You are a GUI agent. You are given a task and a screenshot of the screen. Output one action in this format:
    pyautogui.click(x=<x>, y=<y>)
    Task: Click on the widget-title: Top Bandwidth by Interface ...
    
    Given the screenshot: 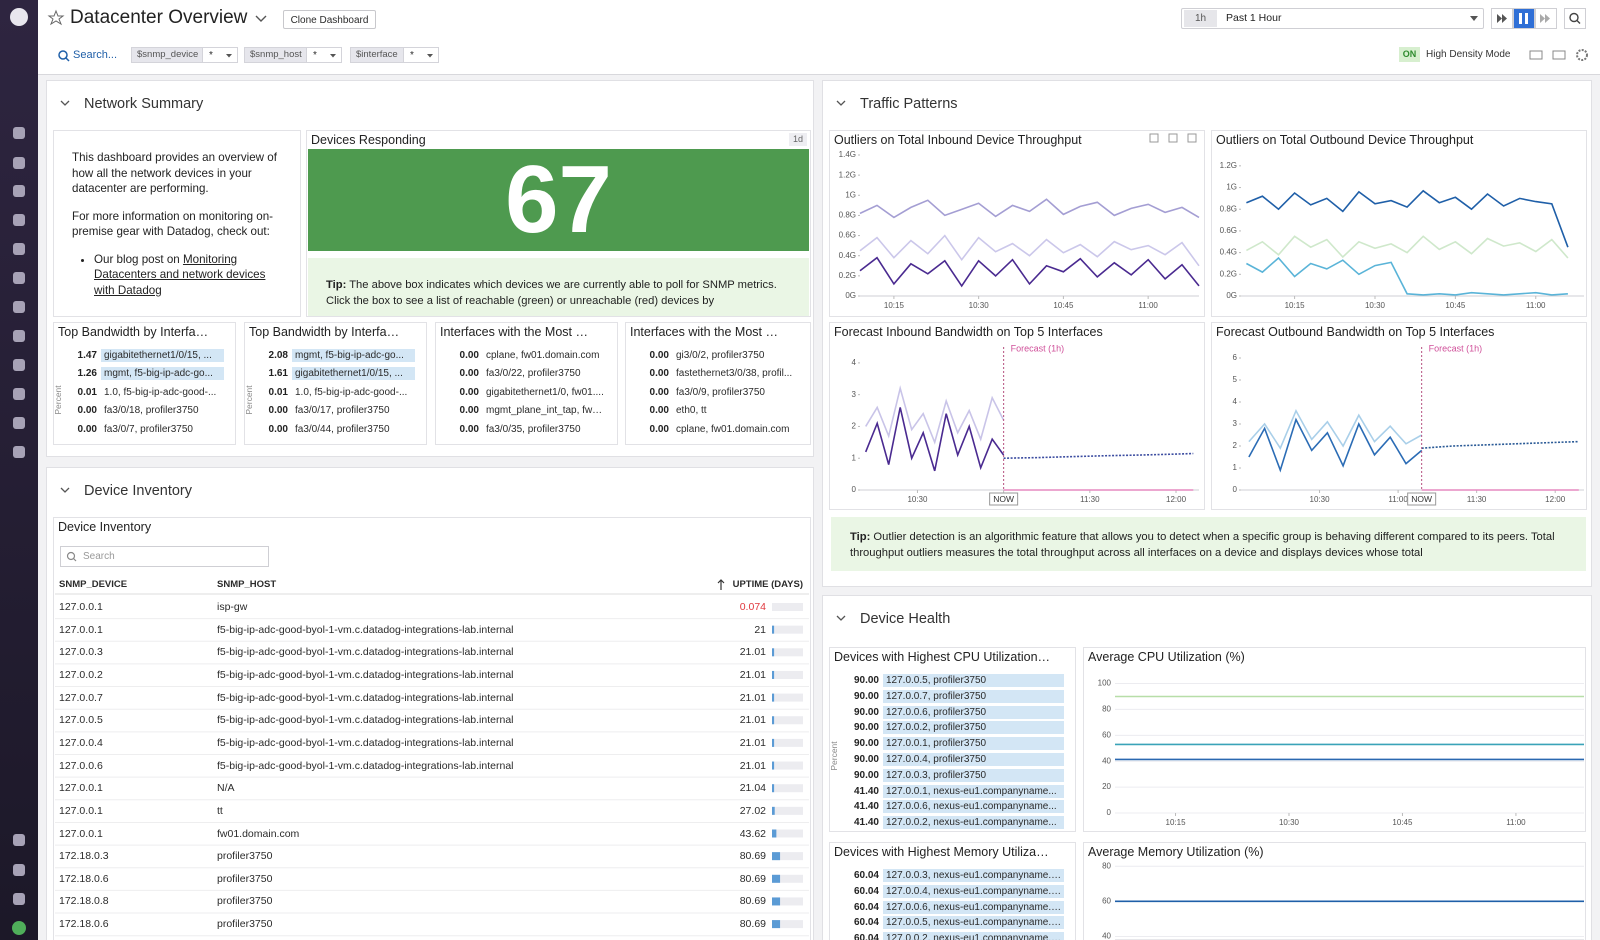 What is the action you would take?
    pyautogui.click(x=325, y=332)
    